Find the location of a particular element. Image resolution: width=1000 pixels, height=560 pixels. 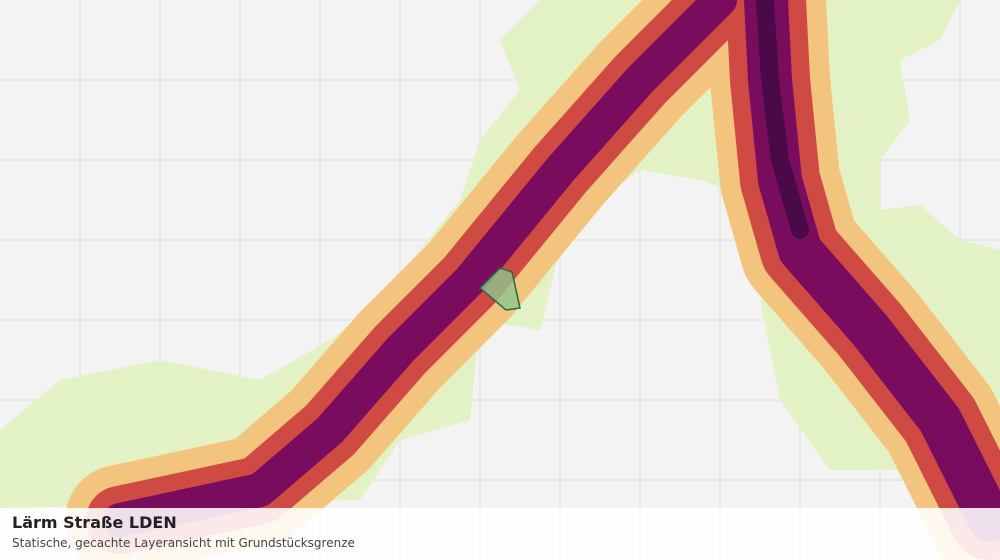

parcel-boundary is located at coordinates (499, 289).